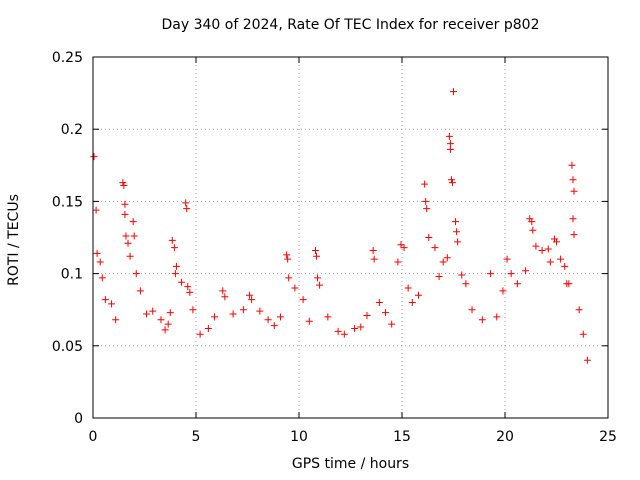  Describe the element at coordinates (608, 437) in the screenshot. I see `x-tick-label: 25` at that location.